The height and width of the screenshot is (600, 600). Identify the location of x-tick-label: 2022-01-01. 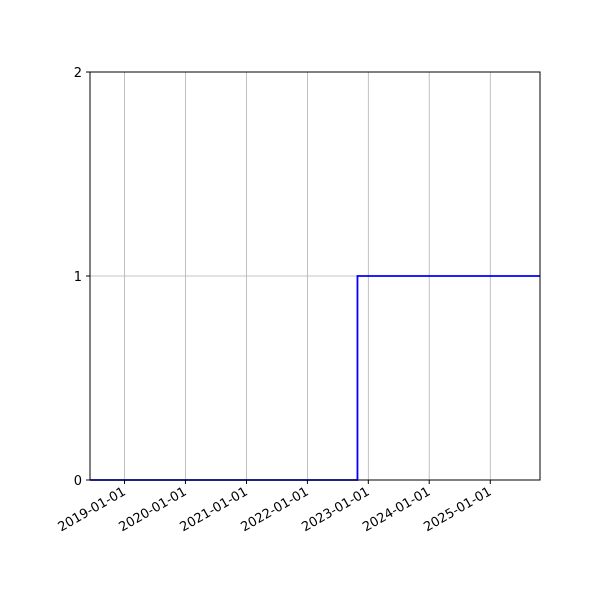
(274, 509).